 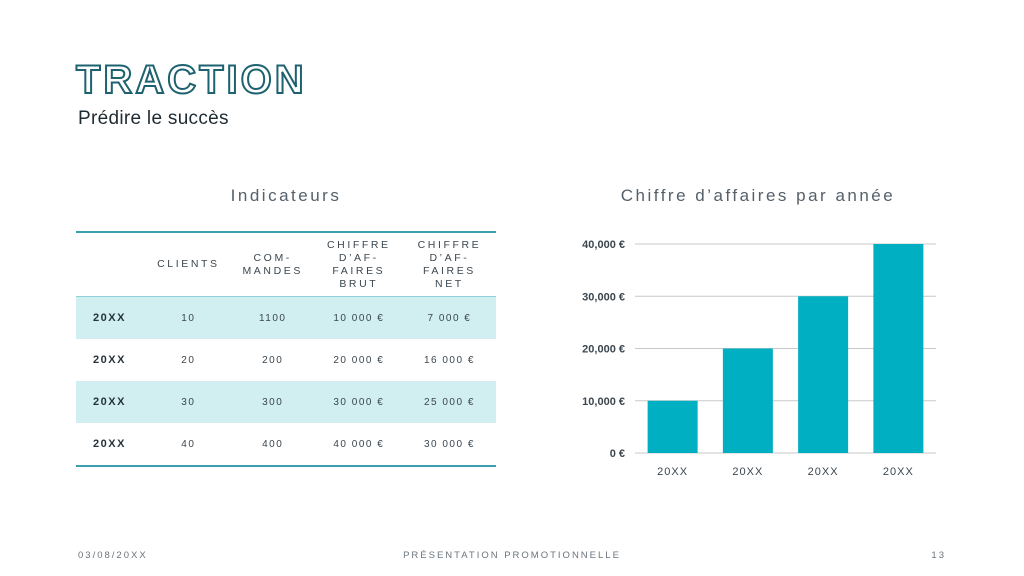 What do you see at coordinates (603, 297) in the screenshot?
I see `y-tick-label: 30,000 €` at bounding box center [603, 297].